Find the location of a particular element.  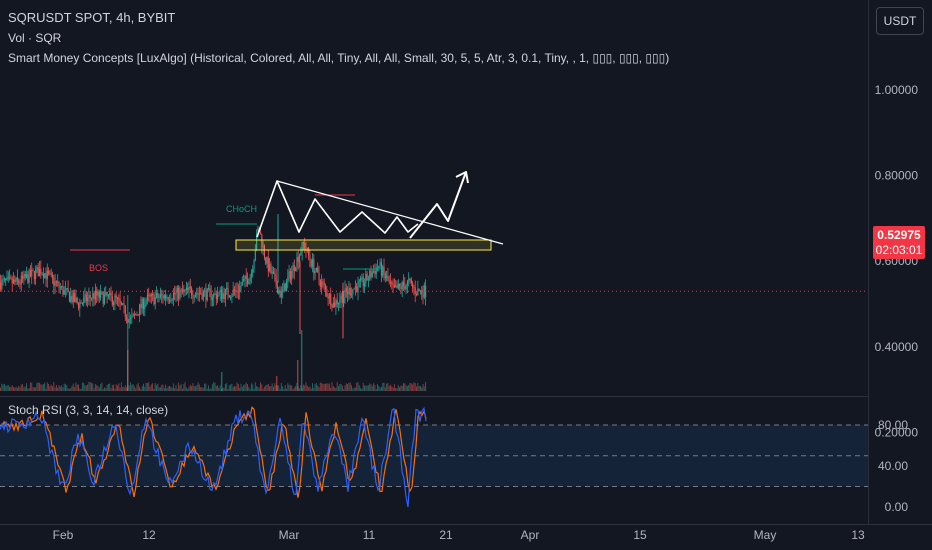

time-tick-0: Feb is located at coordinates (63, 535).